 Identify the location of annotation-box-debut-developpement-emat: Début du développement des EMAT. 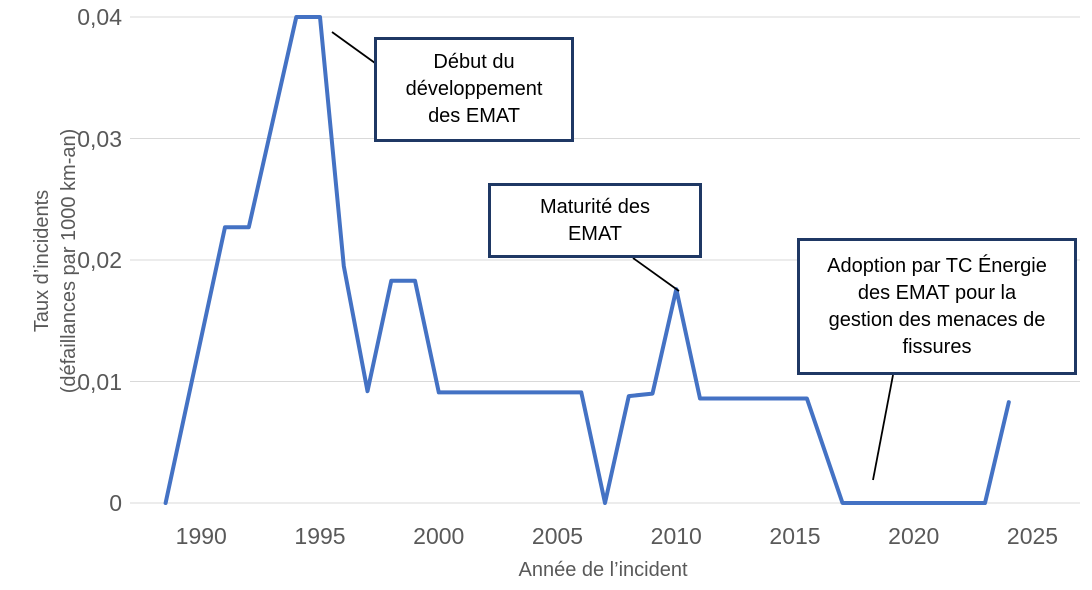
(474, 89).